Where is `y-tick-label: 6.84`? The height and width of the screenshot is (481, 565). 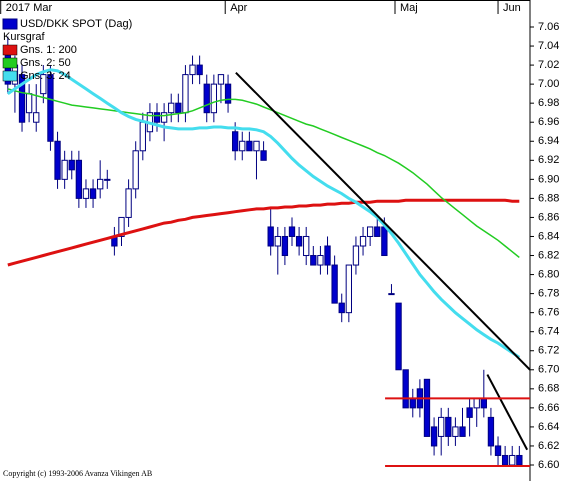
y-tick-label: 6.84 is located at coordinates (548, 236).